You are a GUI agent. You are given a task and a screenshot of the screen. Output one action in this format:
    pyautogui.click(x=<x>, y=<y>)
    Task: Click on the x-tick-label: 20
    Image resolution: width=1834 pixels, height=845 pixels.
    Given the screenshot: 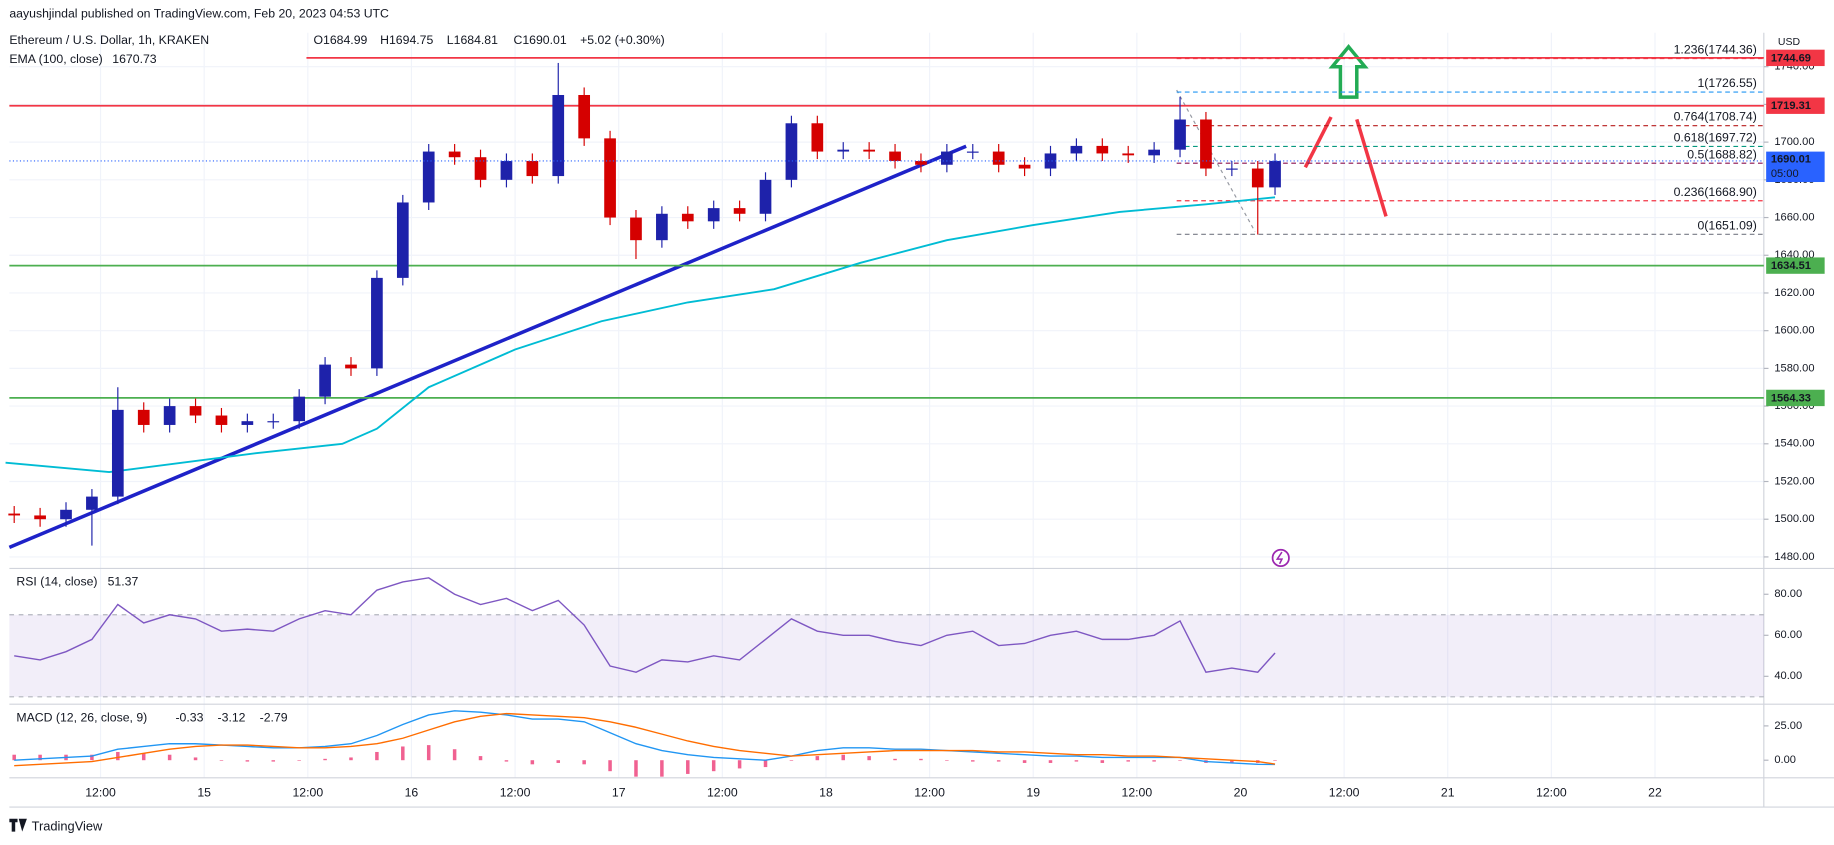 What is the action you would take?
    pyautogui.click(x=1241, y=792)
    